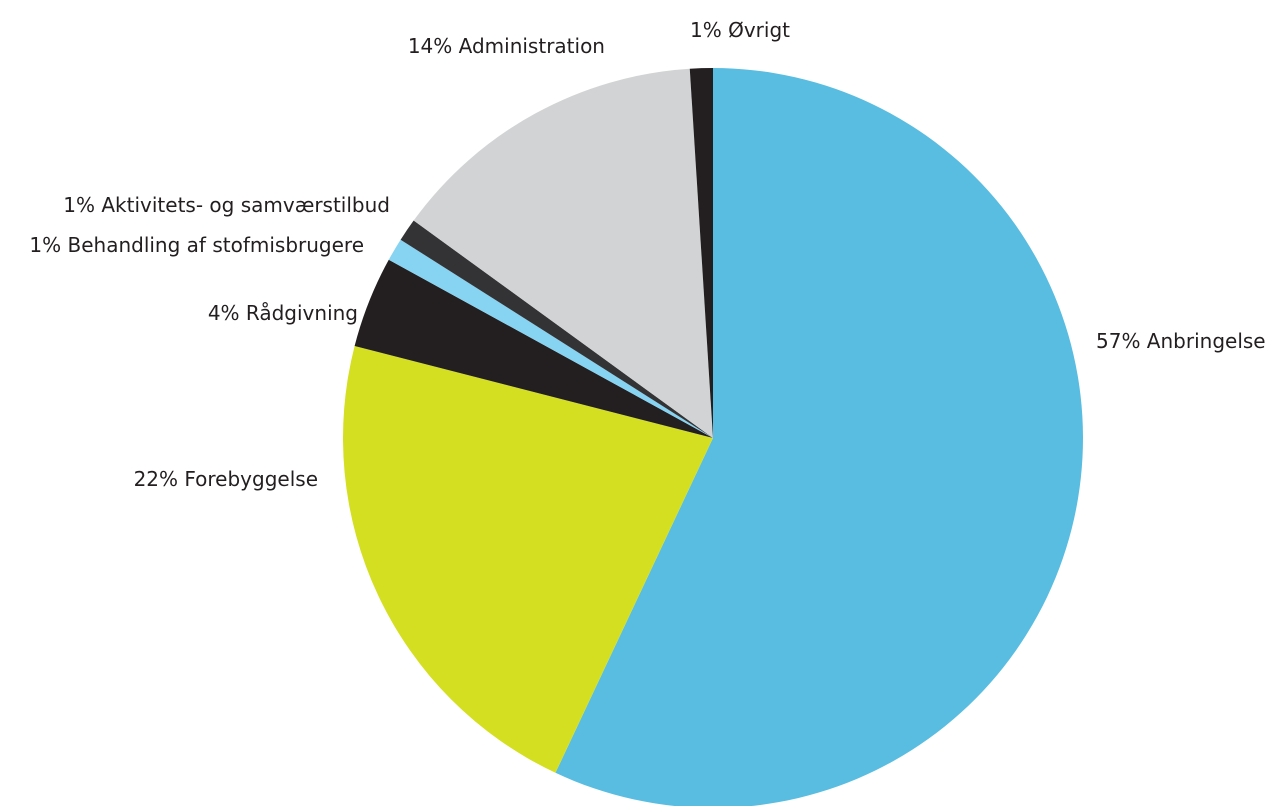 The height and width of the screenshot is (806, 1286). I want to click on slice-label: 22% Forebyggelse, so click(226, 479).